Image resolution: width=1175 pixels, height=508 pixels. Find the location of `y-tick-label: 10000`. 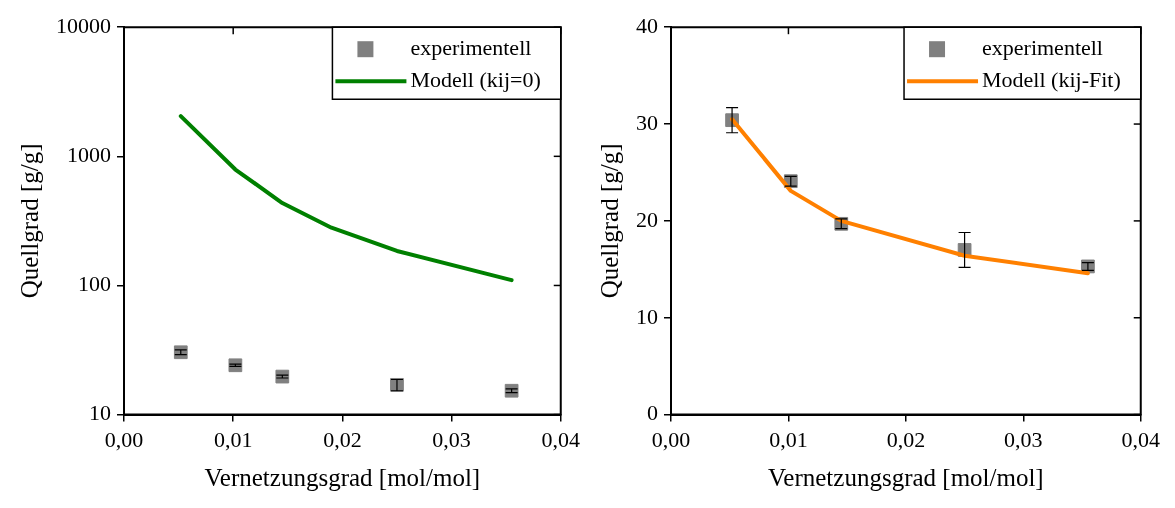

y-tick-label: 10000 is located at coordinates (83, 25).